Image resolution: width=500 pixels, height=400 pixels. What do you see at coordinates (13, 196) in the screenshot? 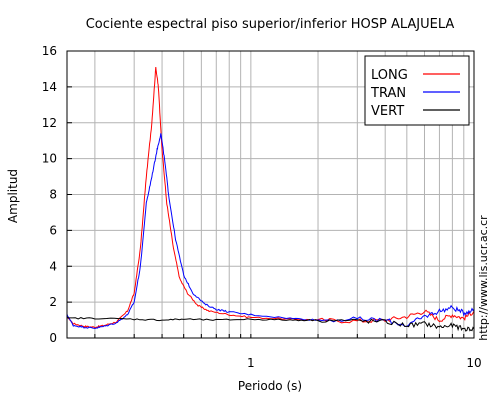
I see `y-axis-label: Amplitud` at bounding box center [13, 196].